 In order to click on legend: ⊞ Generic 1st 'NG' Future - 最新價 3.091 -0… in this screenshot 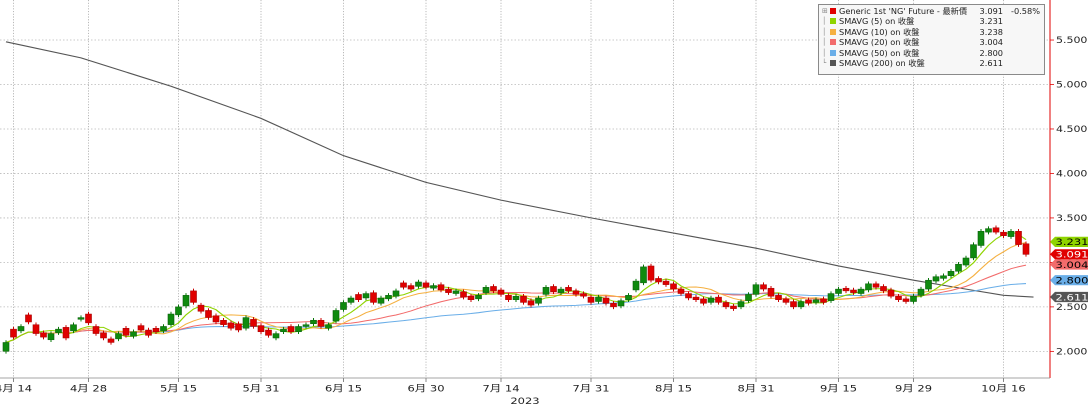, I will do `click(931, 39)`.